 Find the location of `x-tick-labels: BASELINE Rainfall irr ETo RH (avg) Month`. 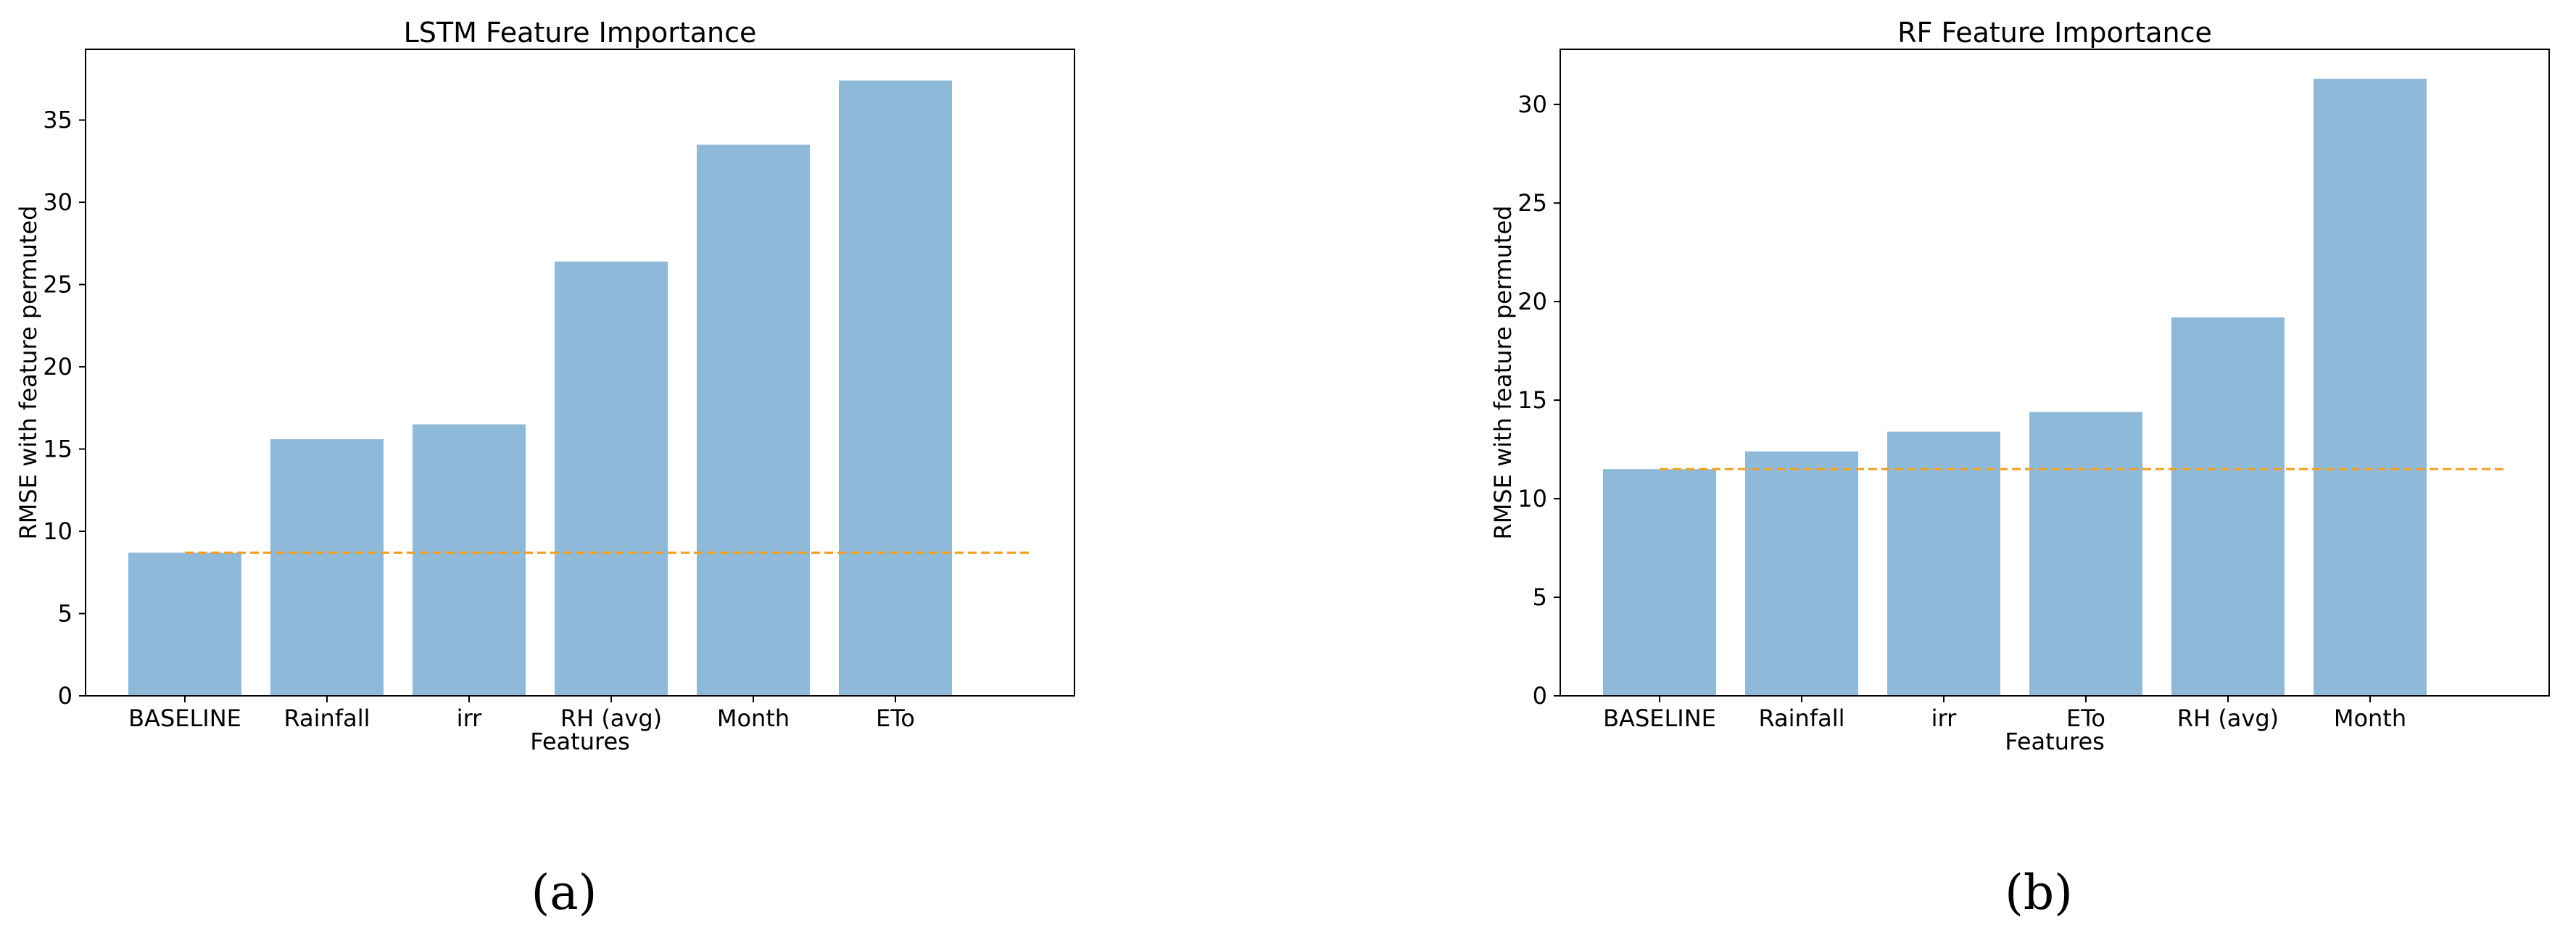

x-tick-labels: BASELINE Rainfall irr ETo RH (avg) Month is located at coordinates (2004, 714).